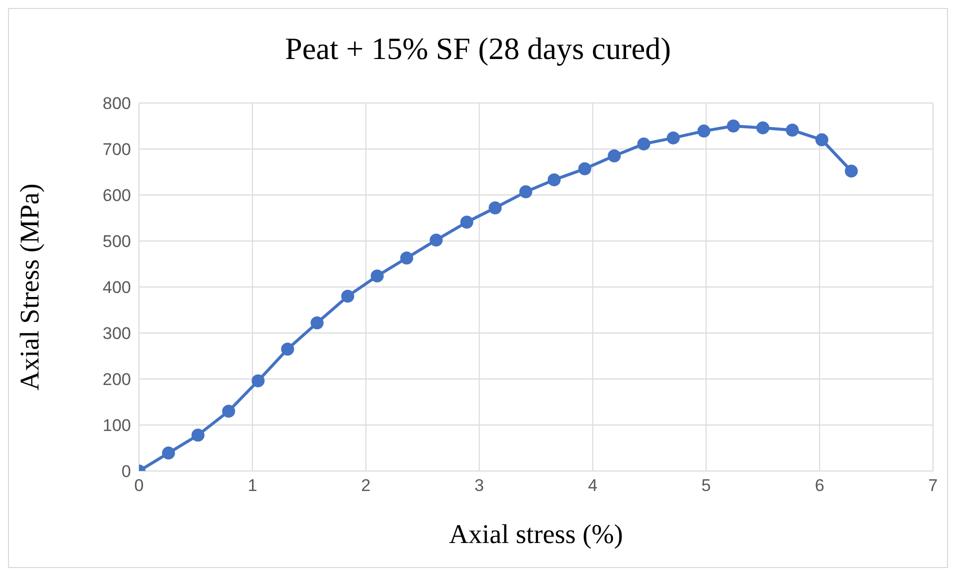 Image resolution: width=958 pixels, height=579 pixels. What do you see at coordinates (366, 486) in the screenshot?
I see `x-tick-label: 2` at bounding box center [366, 486].